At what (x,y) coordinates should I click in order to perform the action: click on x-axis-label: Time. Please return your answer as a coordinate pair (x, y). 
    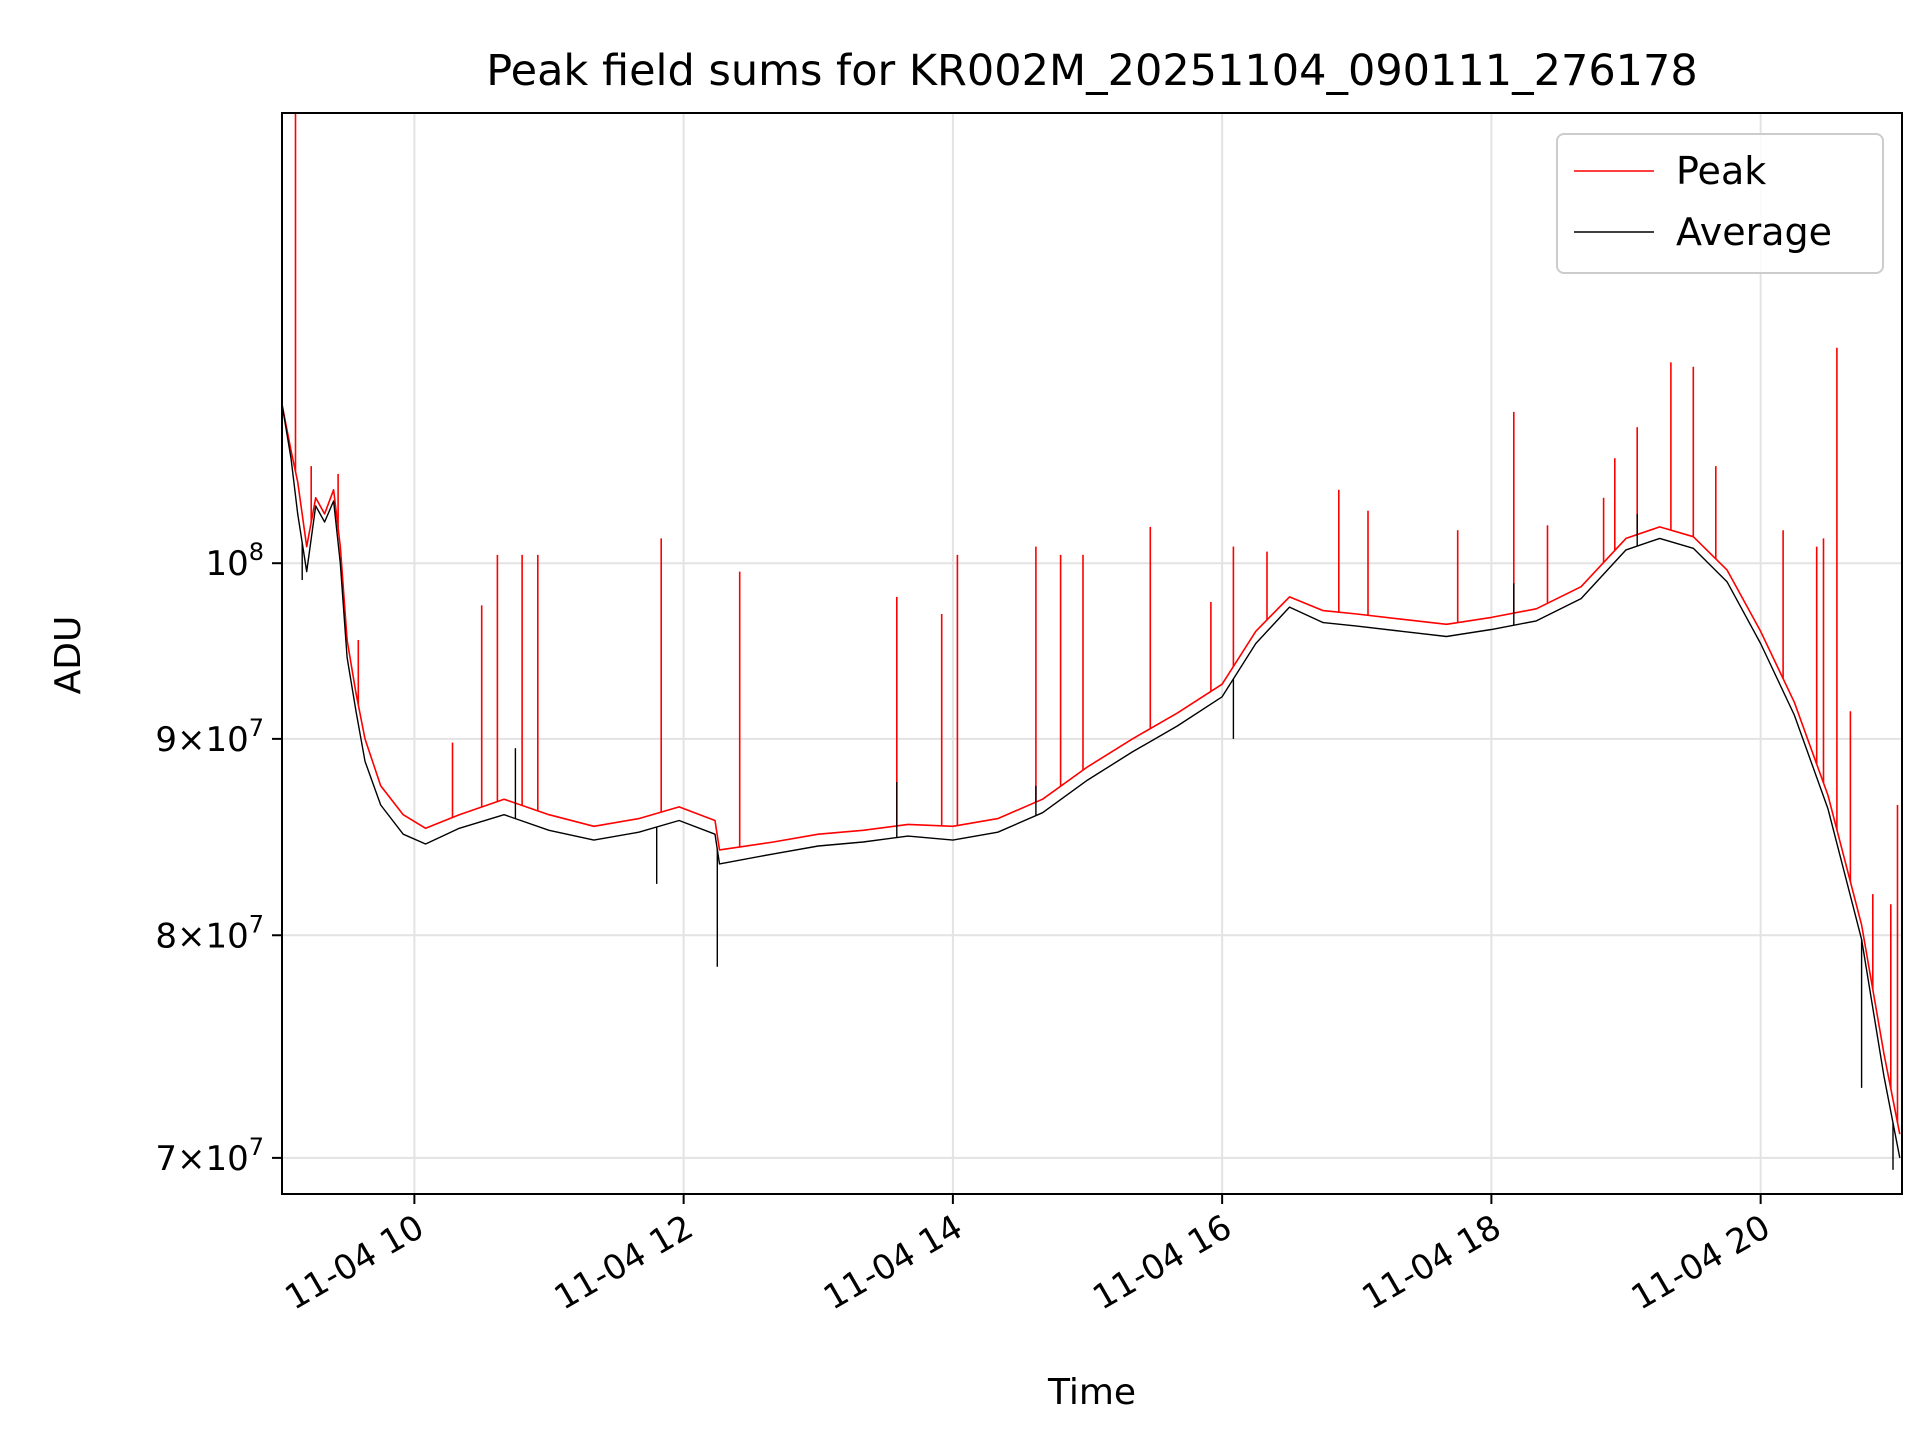
    Looking at the image, I should click on (1091, 1392).